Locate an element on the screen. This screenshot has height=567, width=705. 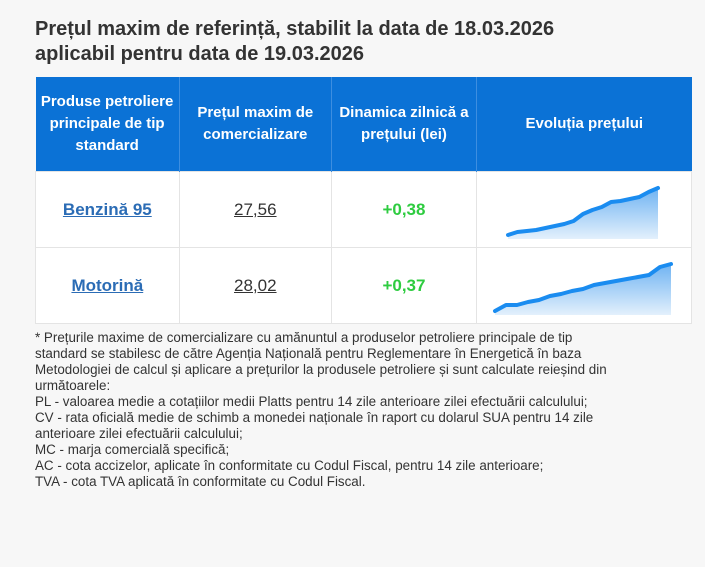
product-link: Motorină is located at coordinates (107, 285).